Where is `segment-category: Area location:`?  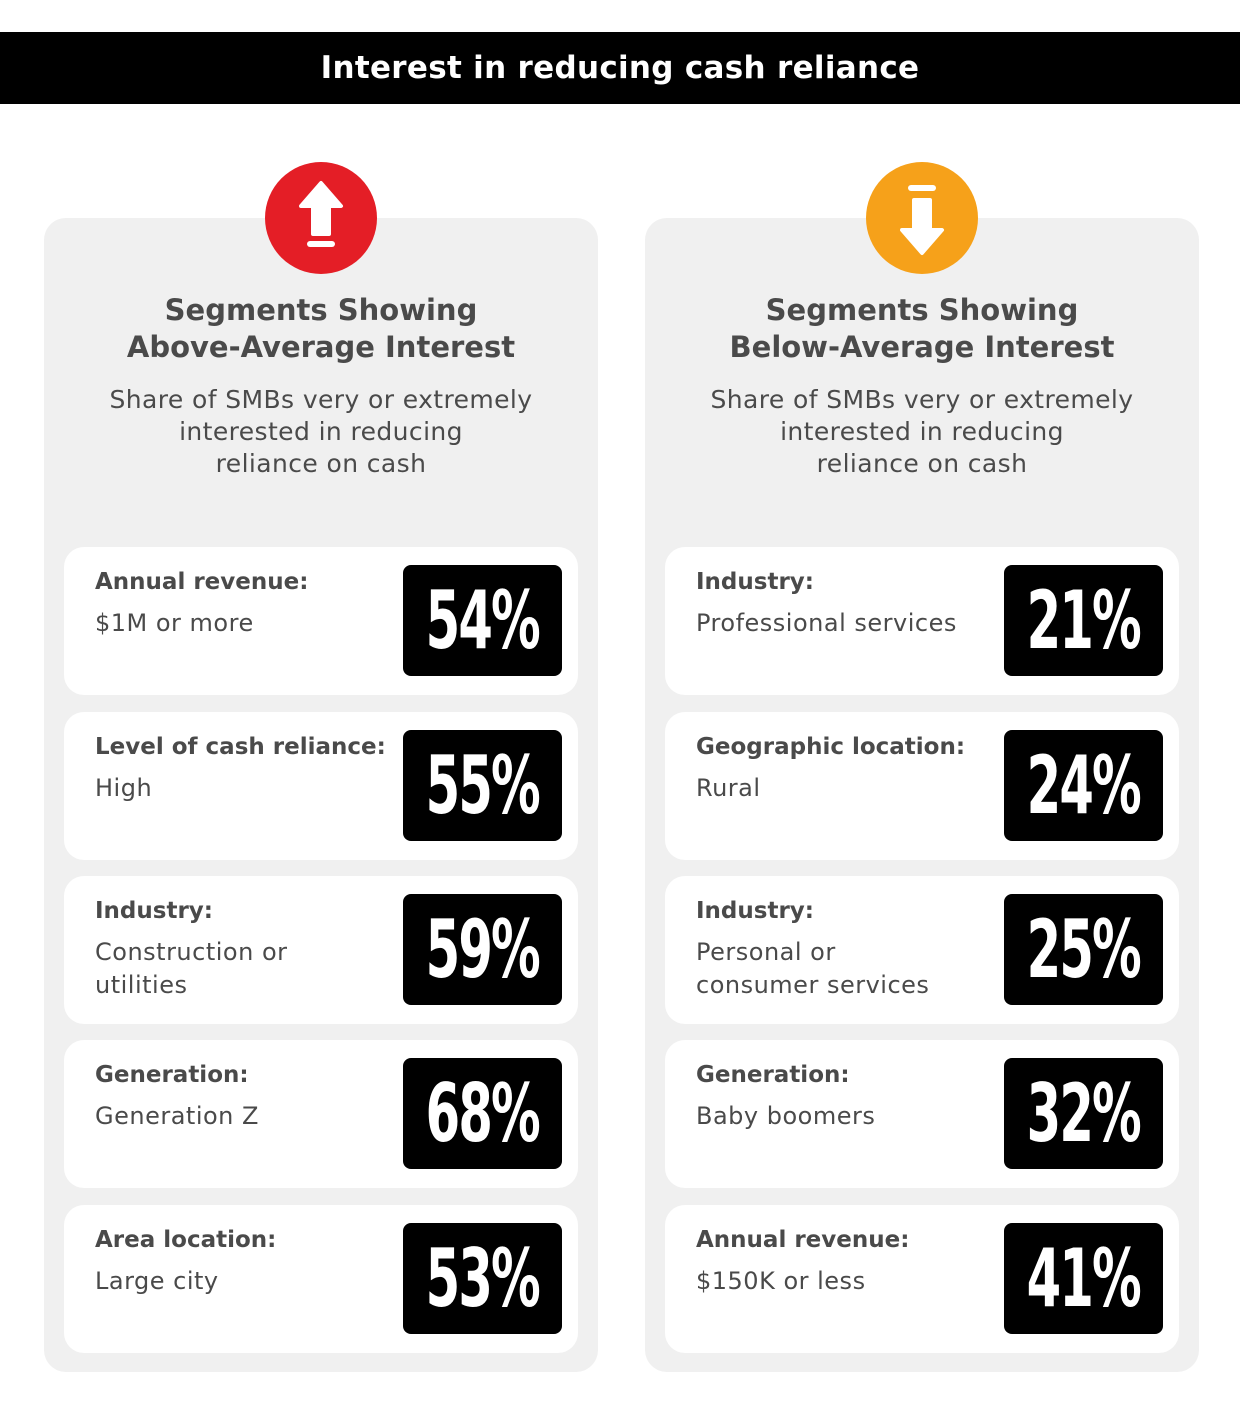
segment-category: Area location: is located at coordinates (186, 1240).